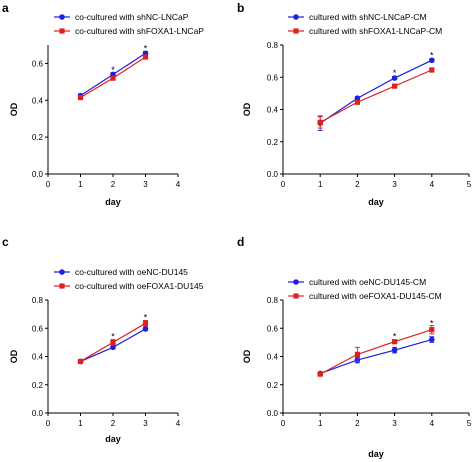 This screenshot has height=462, width=474. What do you see at coordinates (139, 286) in the screenshot?
I see `legend-label: co-cultured with oeFOXA1-DU145` at bounding box center [139, 286].